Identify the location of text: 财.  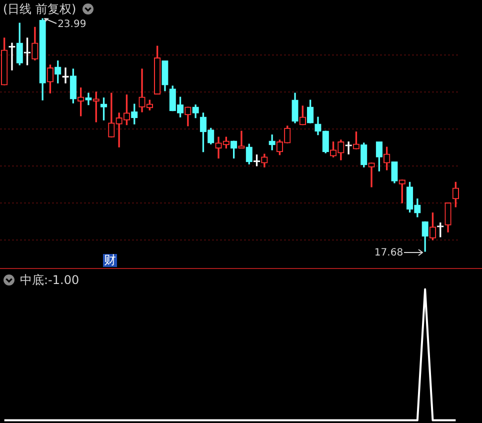
(110, 260).